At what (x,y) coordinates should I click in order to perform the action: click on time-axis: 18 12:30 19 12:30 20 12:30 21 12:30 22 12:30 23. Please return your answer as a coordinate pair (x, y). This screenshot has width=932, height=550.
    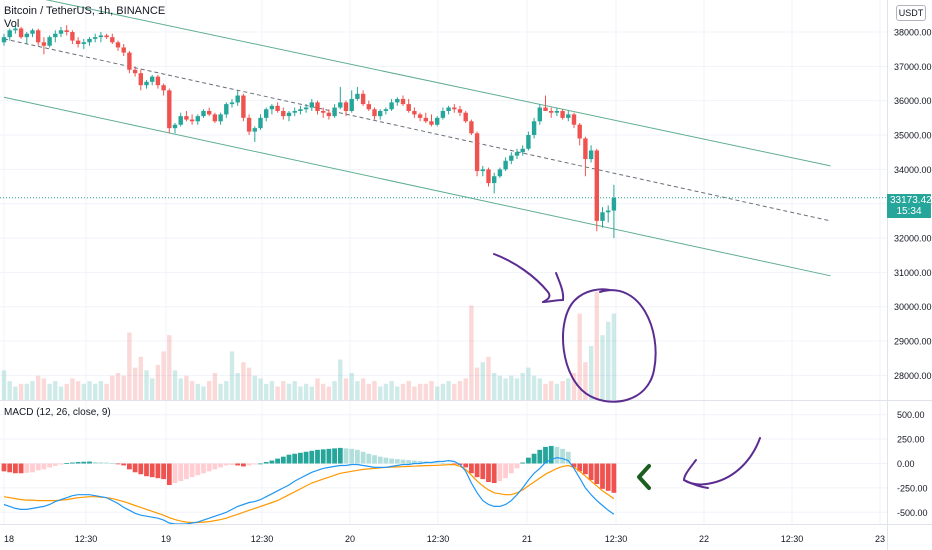
    Looking at the image, I should click on (444, 539).